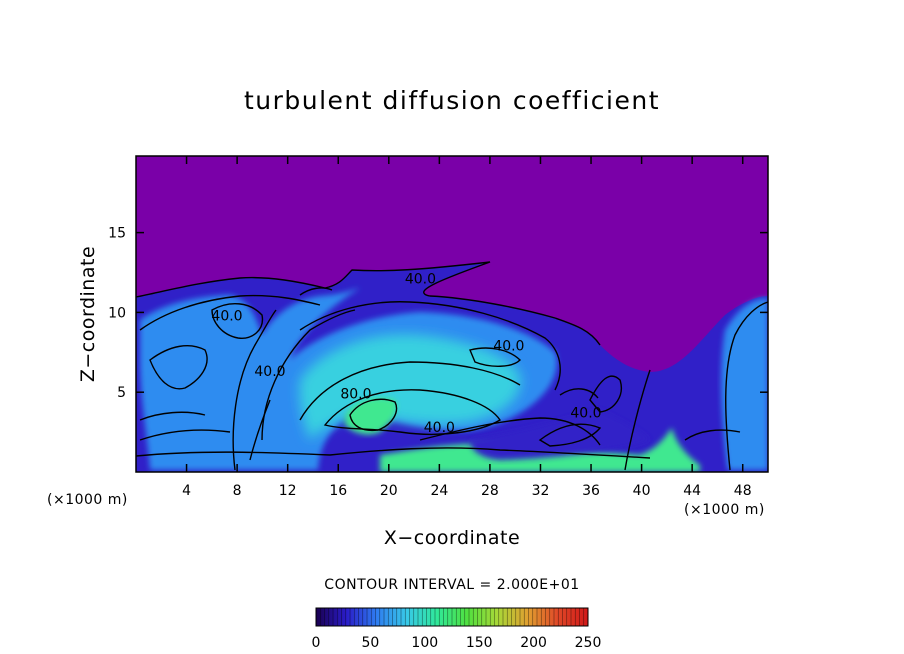  I want to click on contour-interval-text: CONTOUR INTERVAL = 2.000E+01, so click(452, 585).